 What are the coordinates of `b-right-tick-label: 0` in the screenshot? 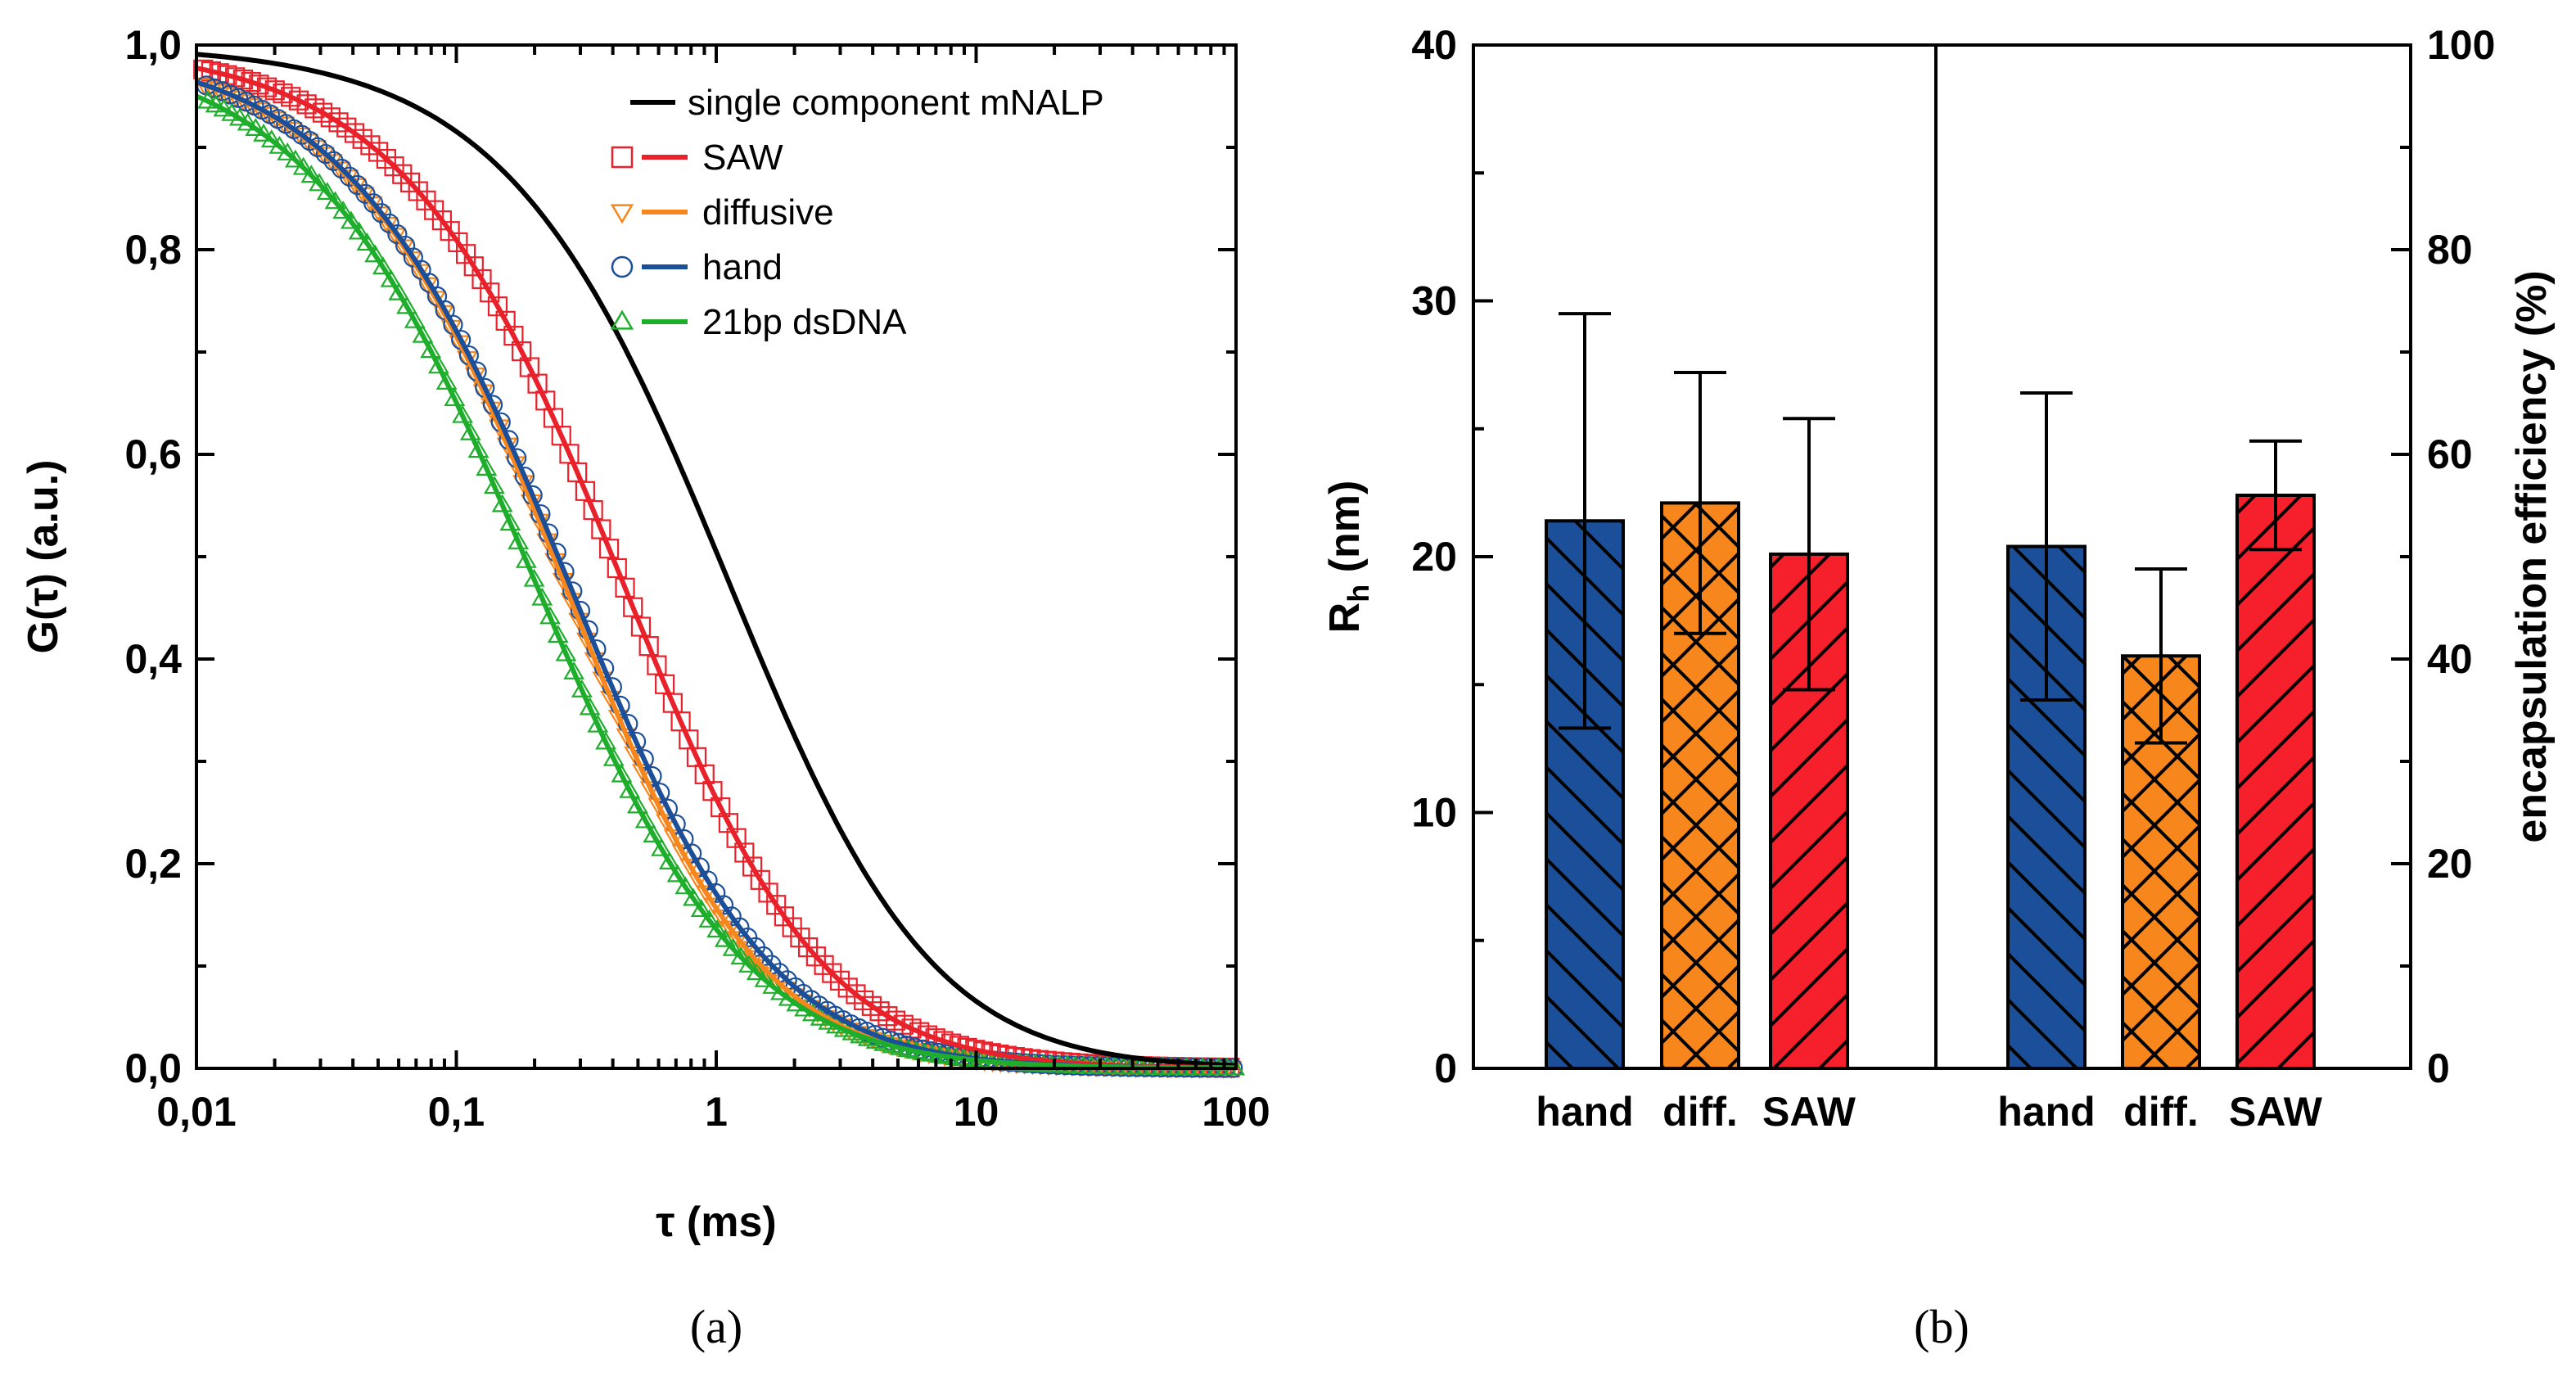 It's located at (2438, 1068).